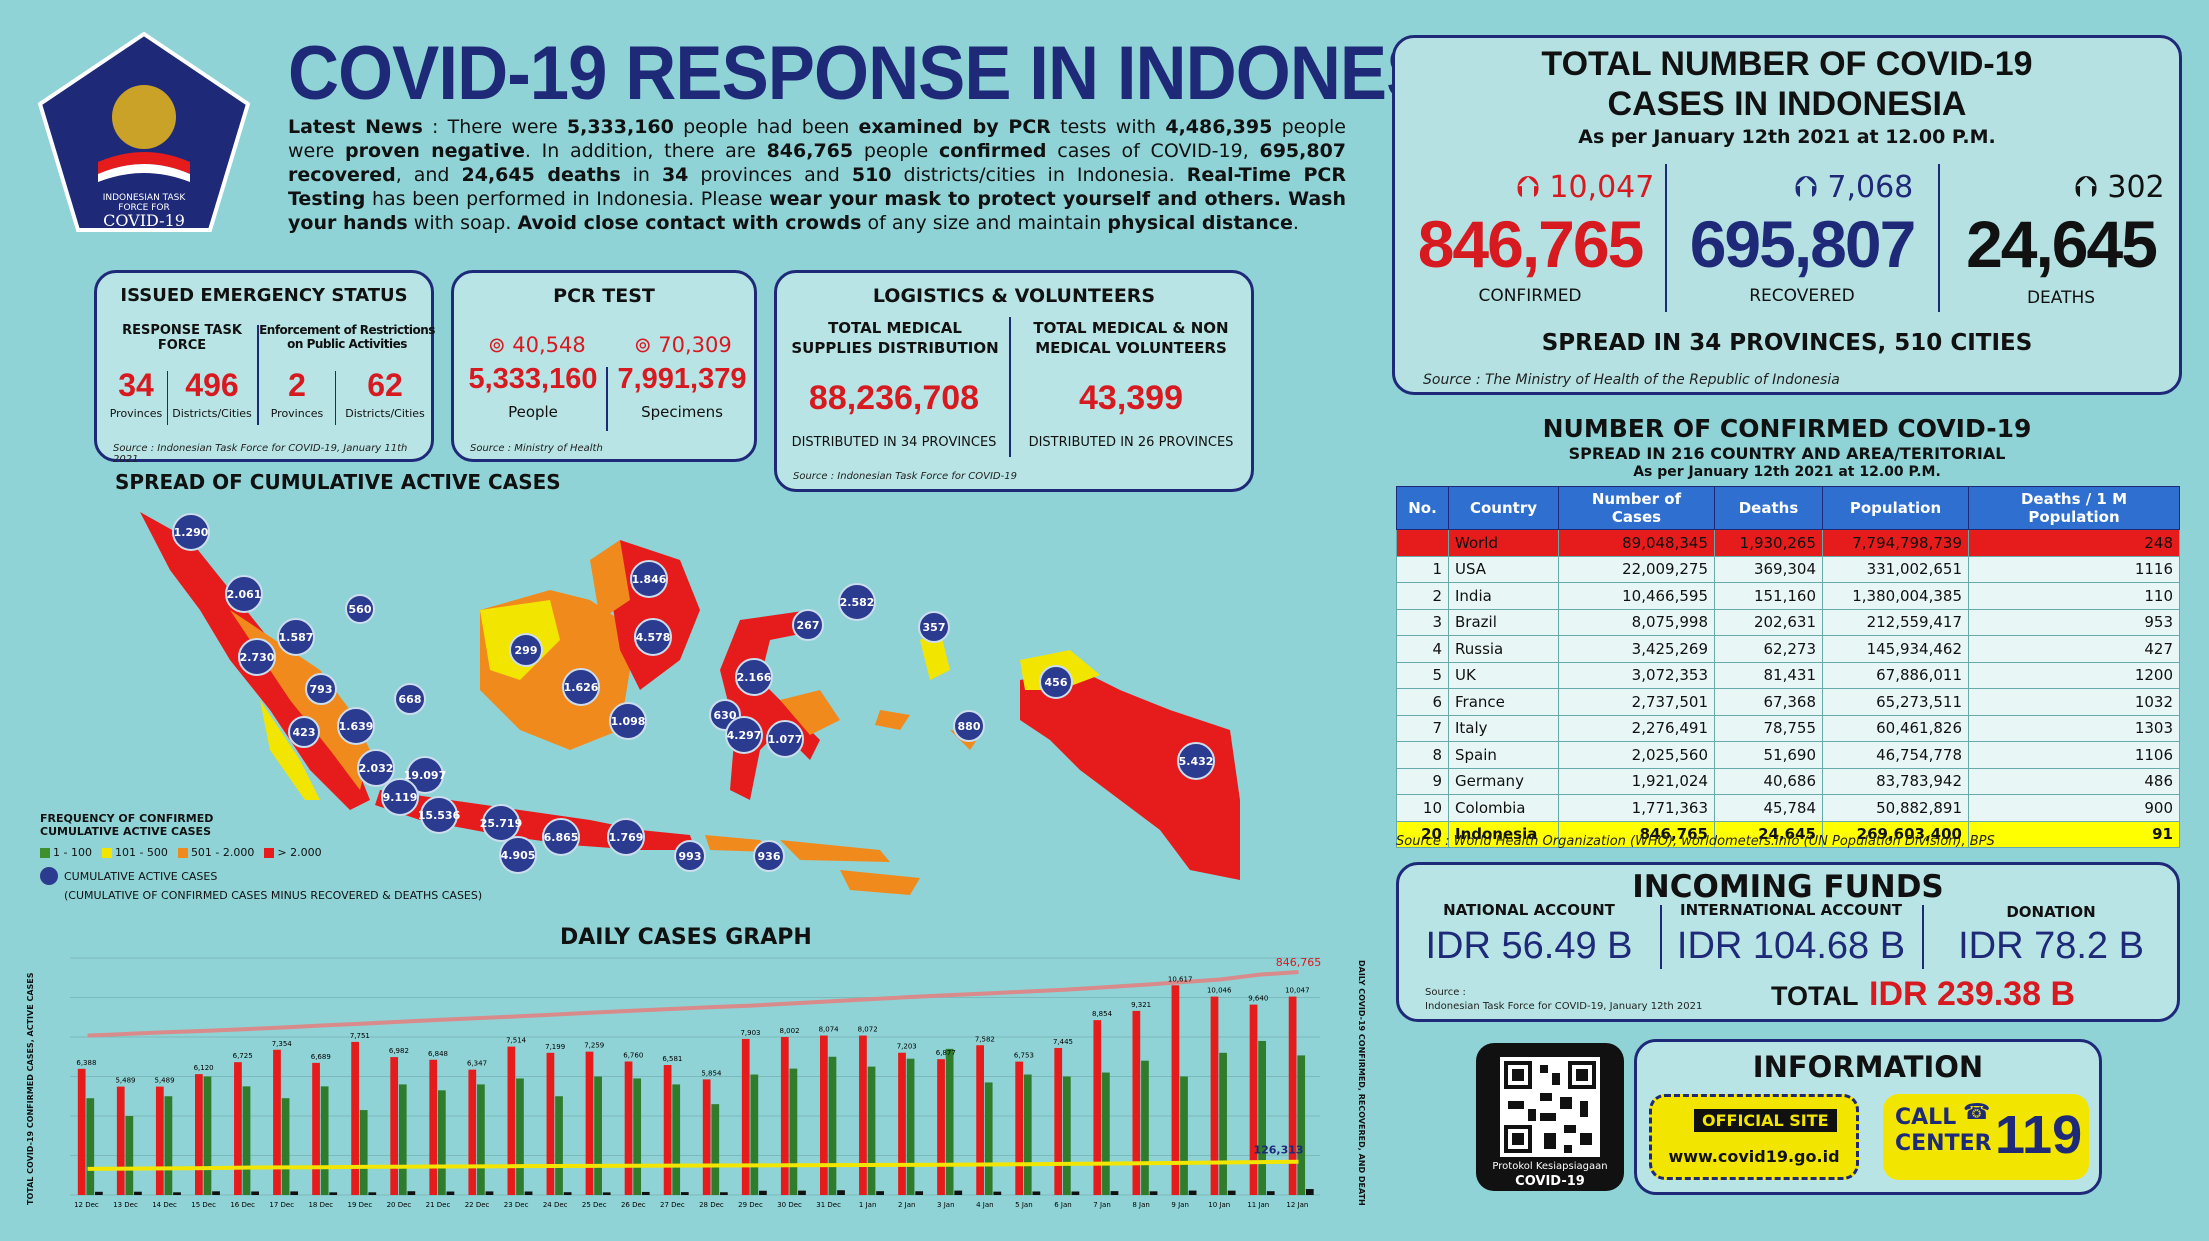  Describe the element at coordinates (1180, 979) in the screenshot. I see `bar-value-label: 10,617` at that location.